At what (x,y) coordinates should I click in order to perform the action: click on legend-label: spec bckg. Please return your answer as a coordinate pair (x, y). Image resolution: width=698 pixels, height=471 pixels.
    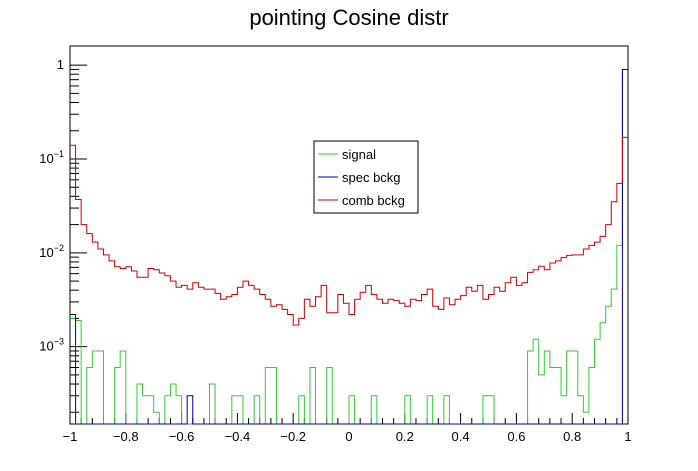
    Looking at the image, I should click on (371, 177).